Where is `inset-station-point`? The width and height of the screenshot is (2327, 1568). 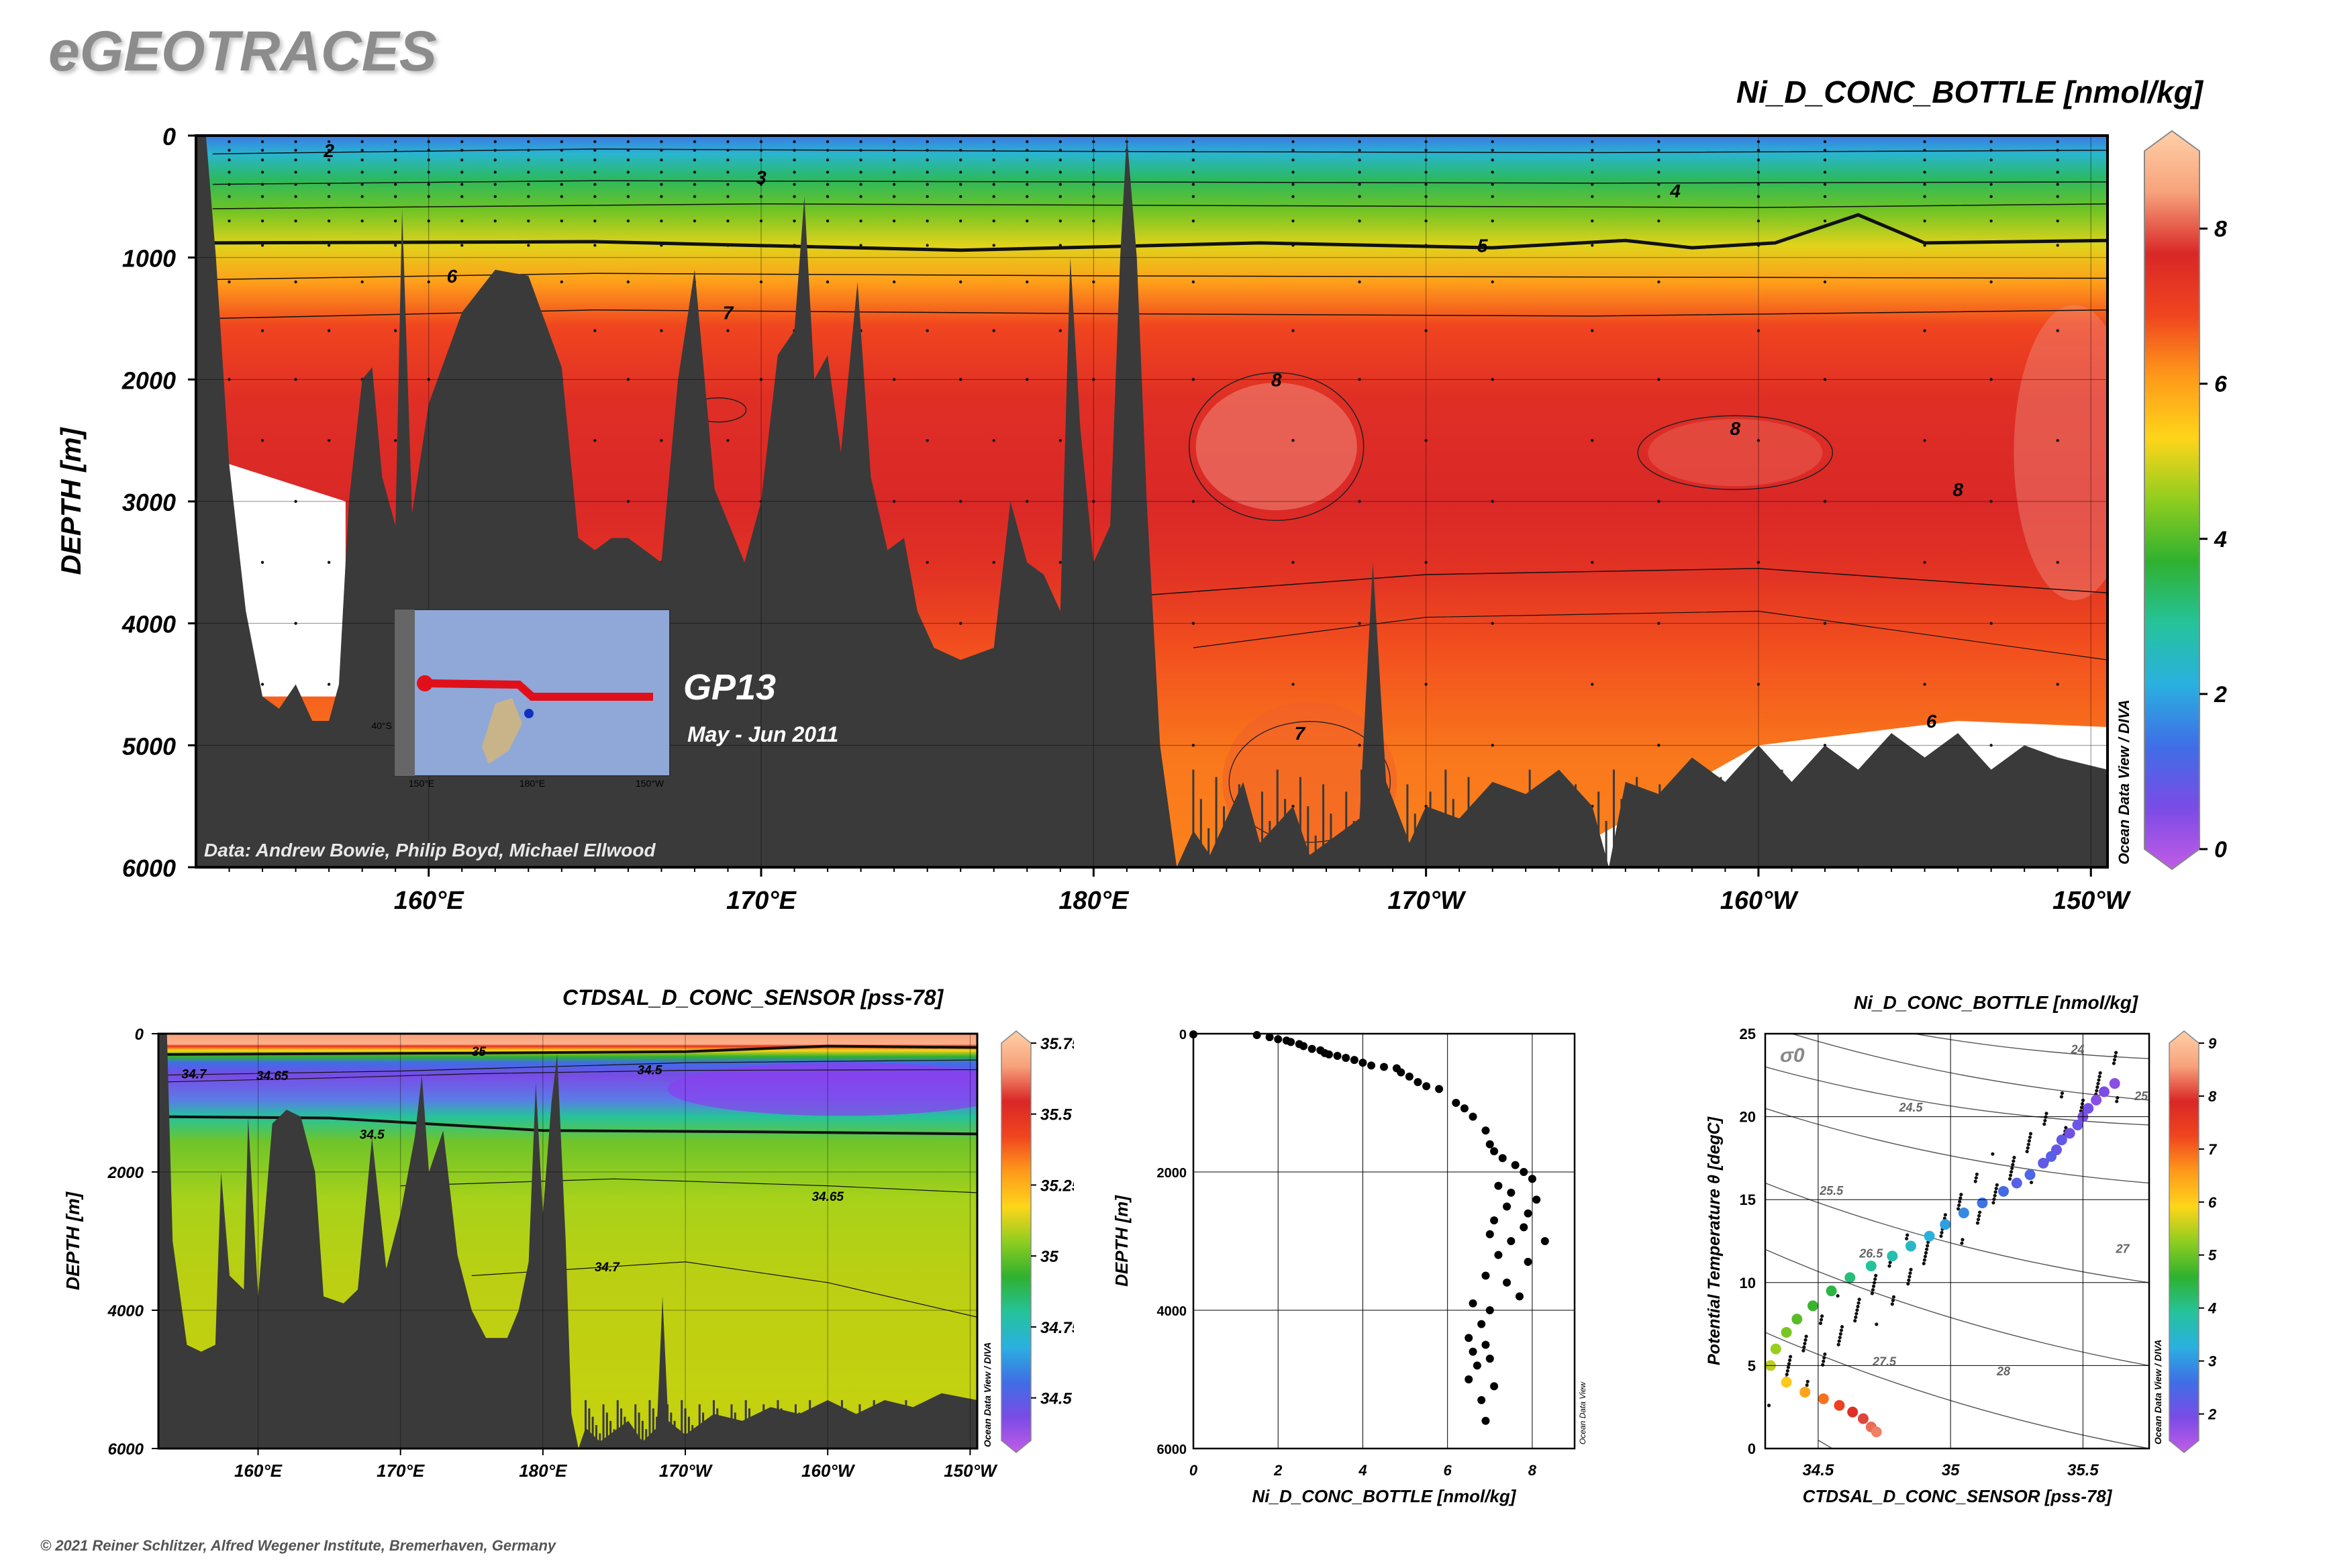
inset-station-point is located at coordinates (529, 714).